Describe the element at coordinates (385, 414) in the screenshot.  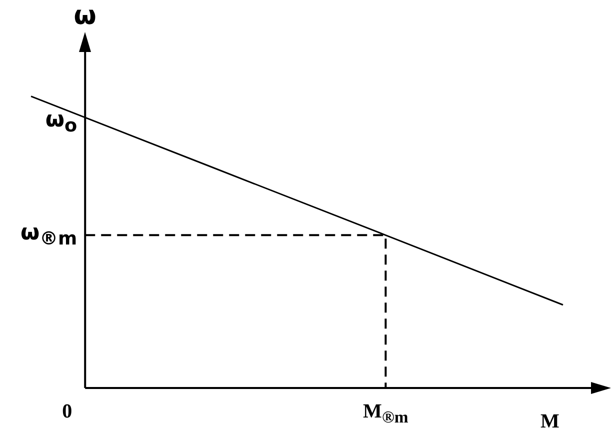
I see `text: M$_{®m}$` at that location.